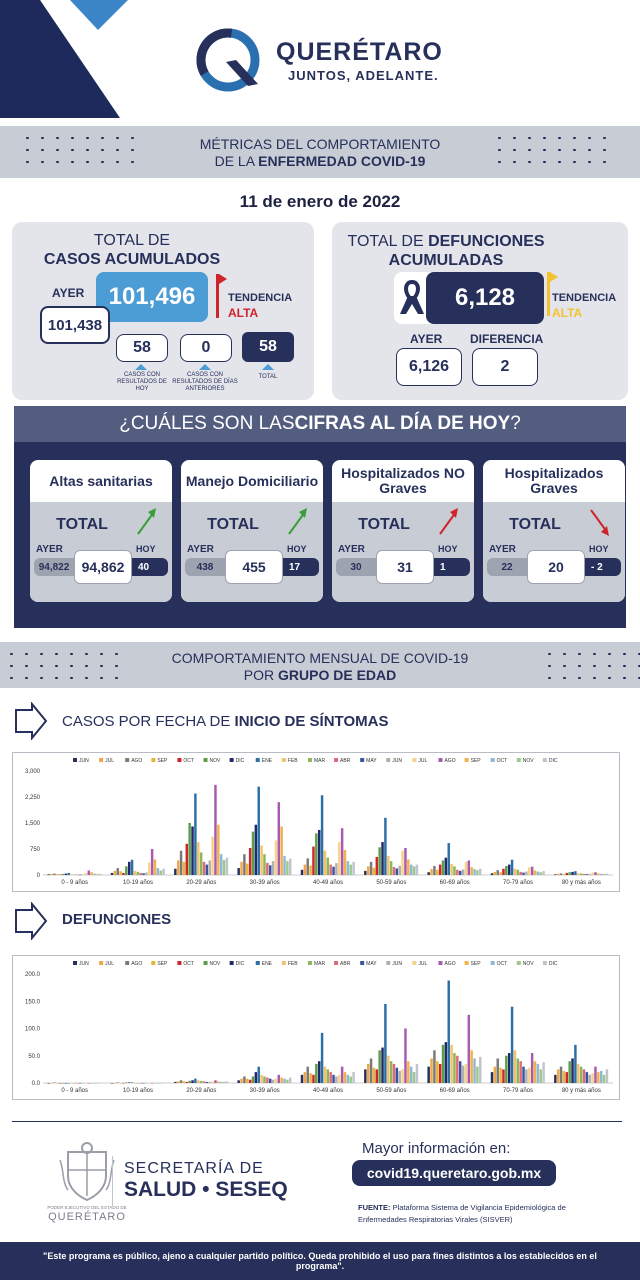 This screenshot has width=640, height=1280. What do you see at coordinates (112, 1181) in the screenshot?
I see `footer-divider` at bounding box center [112, 1181].